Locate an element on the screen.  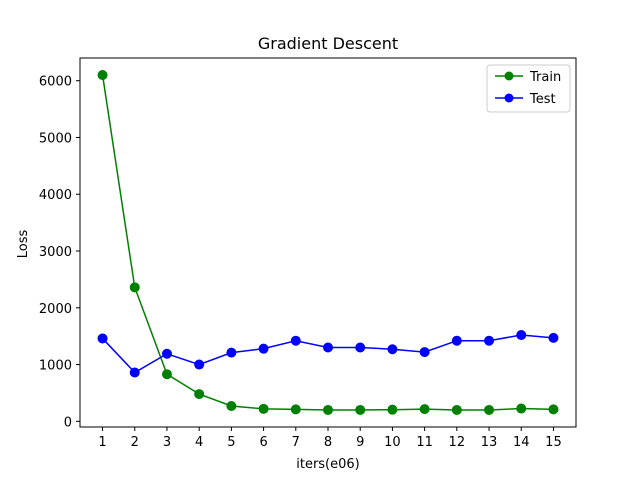
legend-label-train: Train is located at coordinates (545, 77).